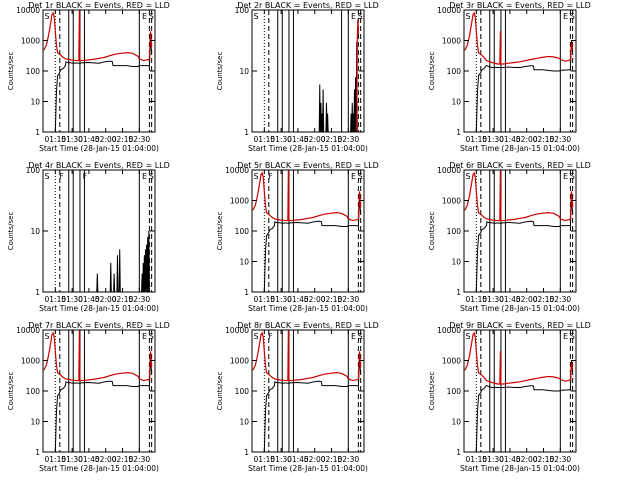  Describe the element at coordinates (520, 165) in the screenshot. I see `panel-title: Det 6r BLACK = Events, RED = LLD` at that location.